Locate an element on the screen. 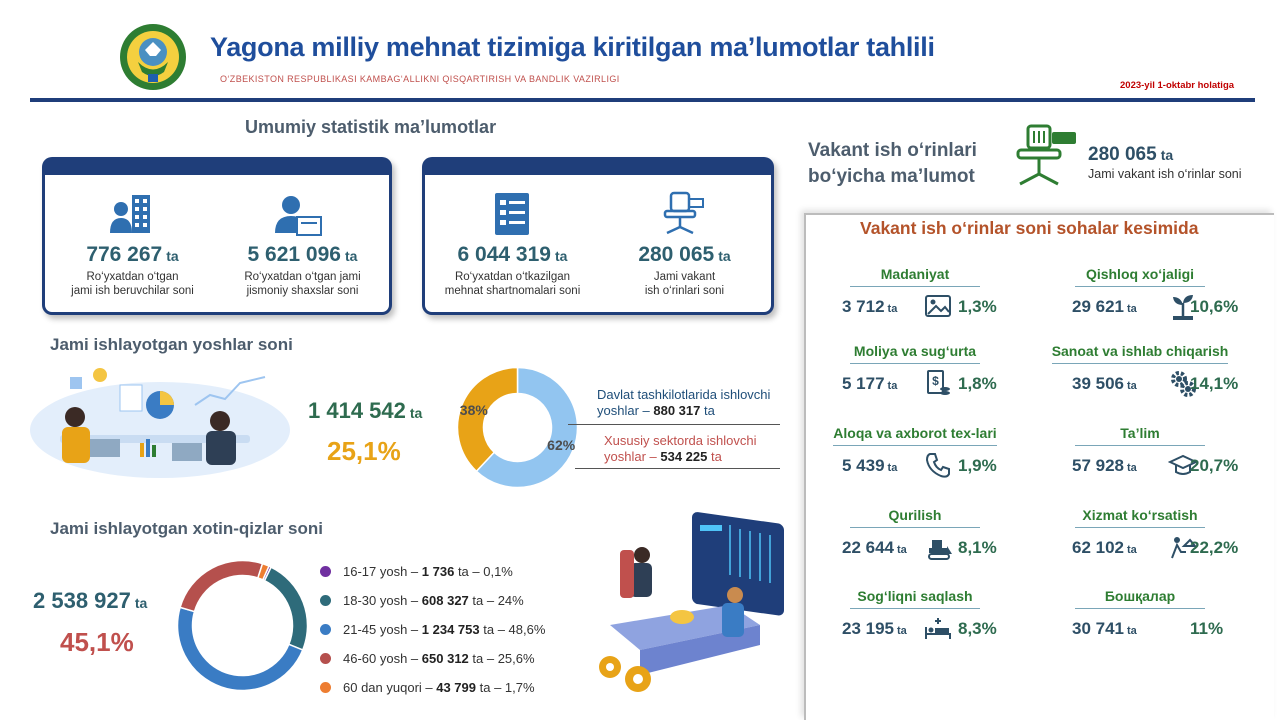 The height and width of the screenshot is (720, 1280). vacancies-count: 280 065 is located at coordinates (676, 254).